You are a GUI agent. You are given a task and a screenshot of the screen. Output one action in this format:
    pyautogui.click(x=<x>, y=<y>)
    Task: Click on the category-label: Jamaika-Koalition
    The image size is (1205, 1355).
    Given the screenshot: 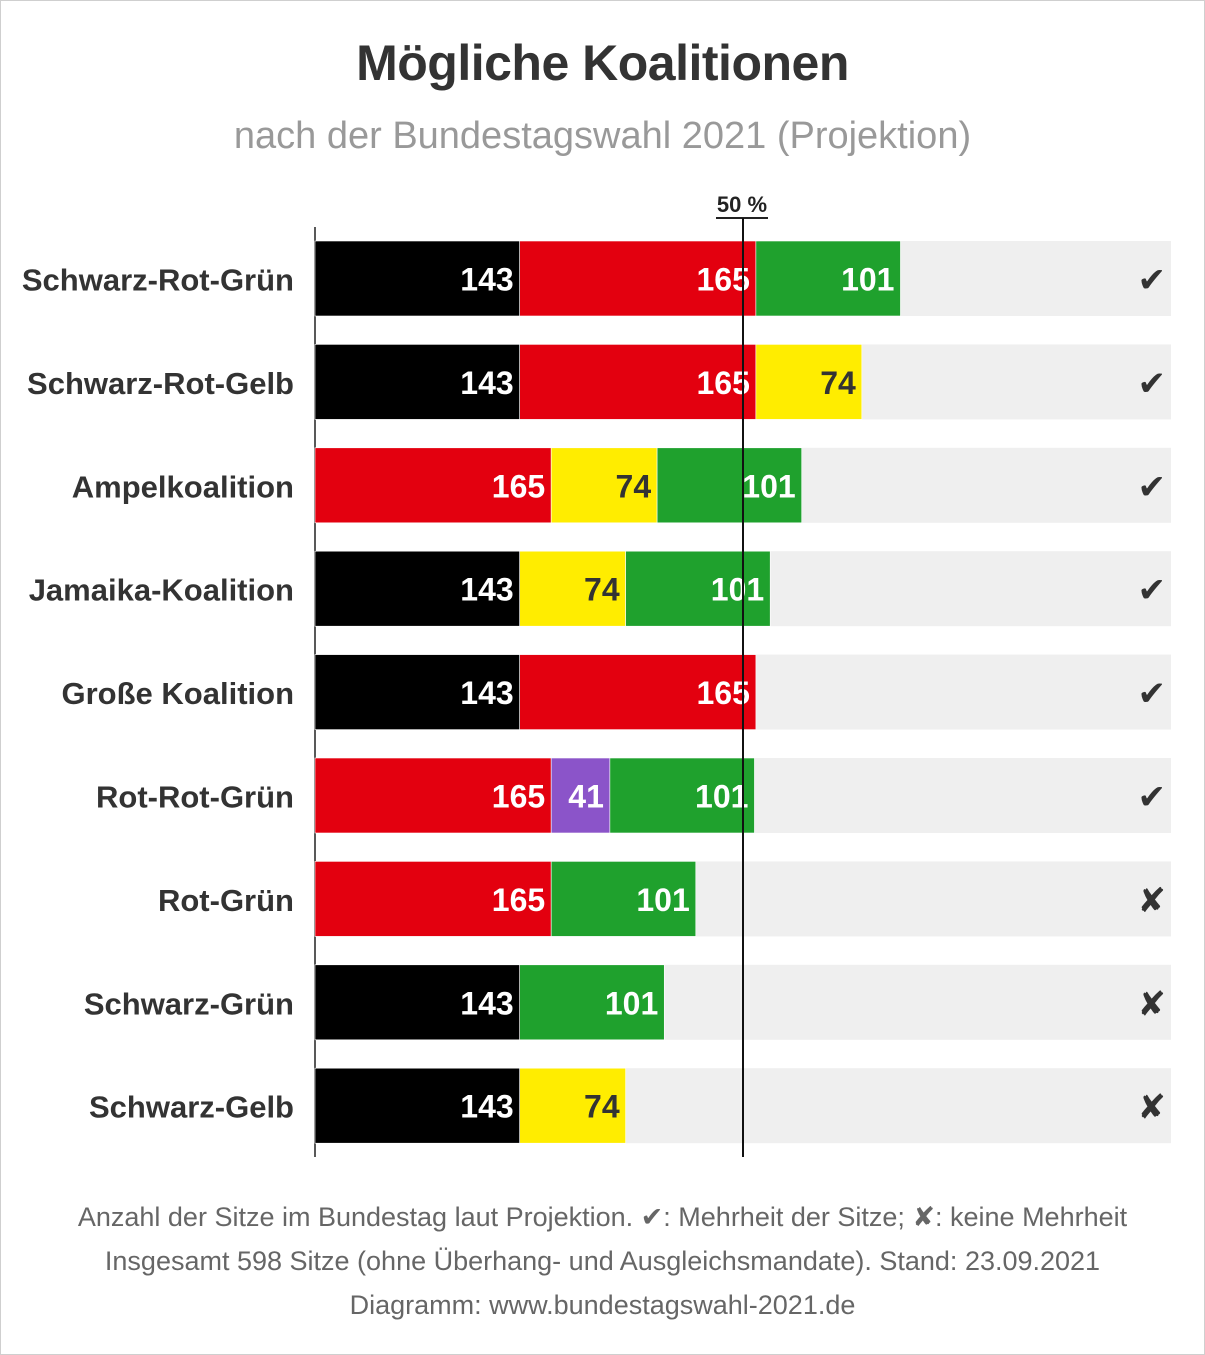 What is the action you would take?
    pyautogui.click(x=161, y=590)
    